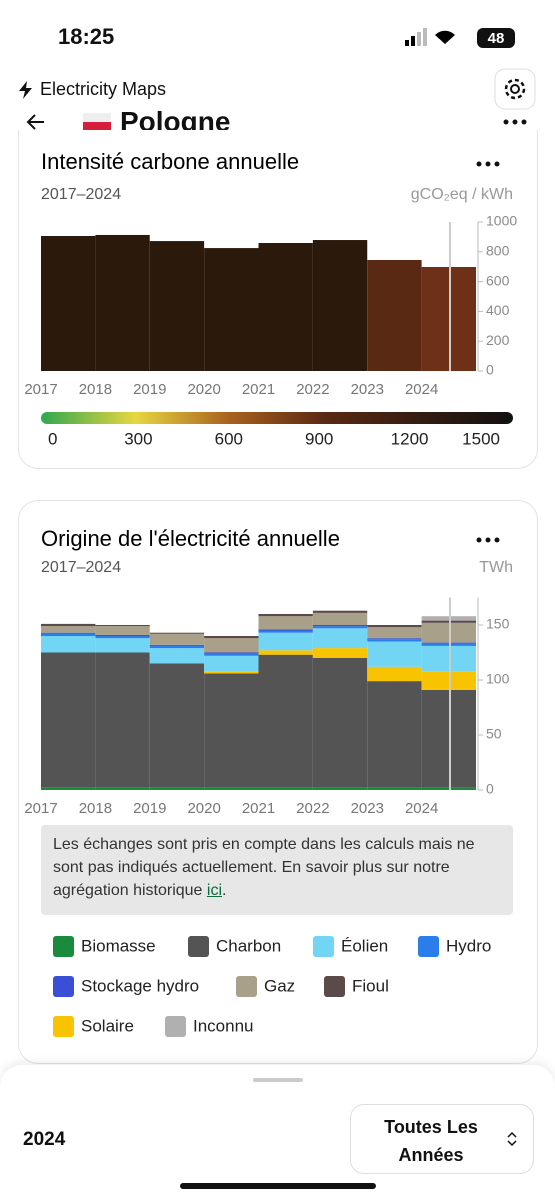  I want to click on logo, so click(25, 90).